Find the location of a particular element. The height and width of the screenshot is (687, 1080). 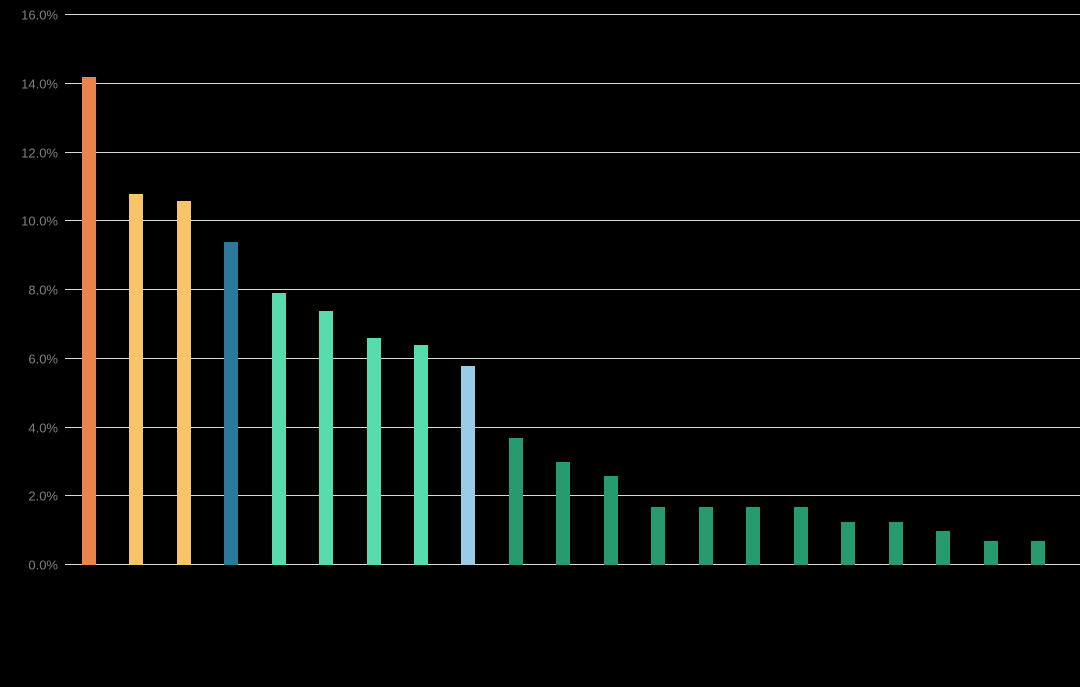

y-axis: 0.0% 2.0% 4.0% 6.0% 8.0% 10.0% 12.0% 14.0% 16.0% is located at coordinates (29, 290).